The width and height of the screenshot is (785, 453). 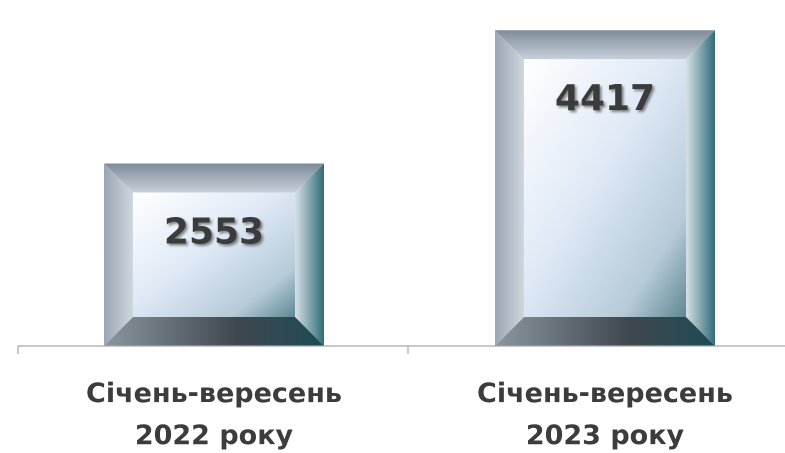 I want to click on bar: 2553, so click(x=214, y=254).